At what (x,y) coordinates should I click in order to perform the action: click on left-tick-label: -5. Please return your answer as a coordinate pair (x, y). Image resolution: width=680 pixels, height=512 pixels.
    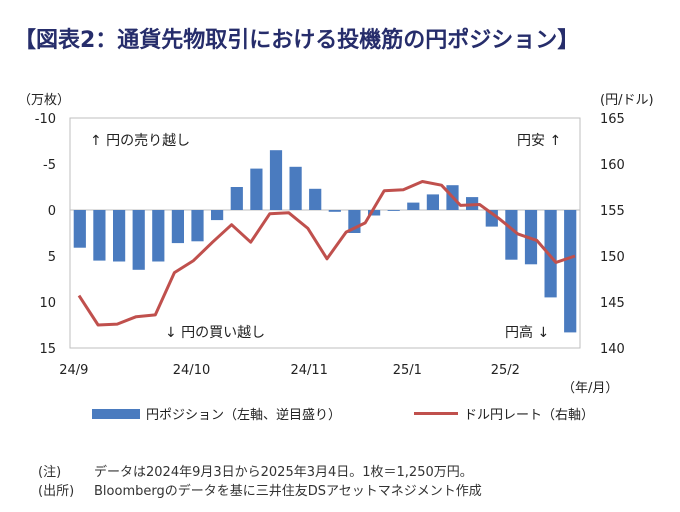
    Looking at the image, I should click on (49, 165).